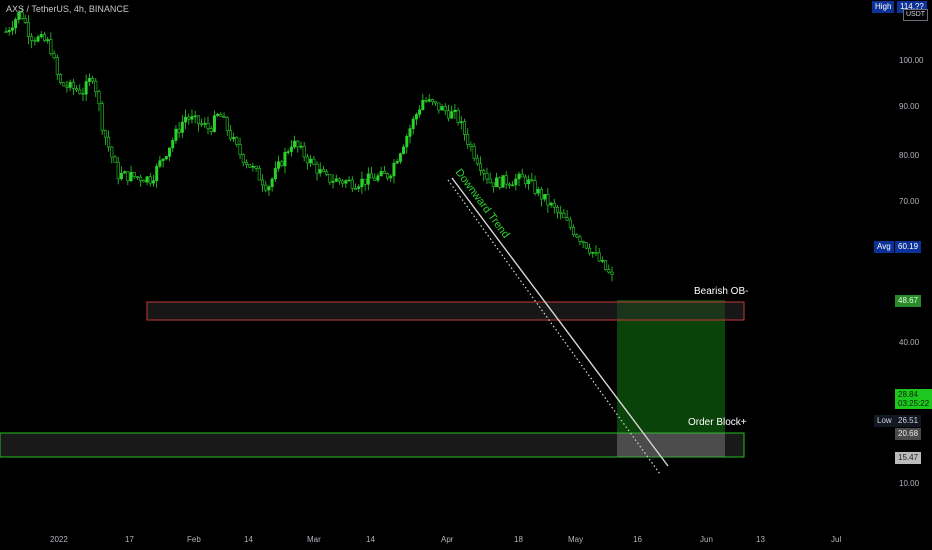  What do you see at coordinates (909, 483) in the screenshot?
I see `price-tick: 10.00` at bounding box center [909, 483].